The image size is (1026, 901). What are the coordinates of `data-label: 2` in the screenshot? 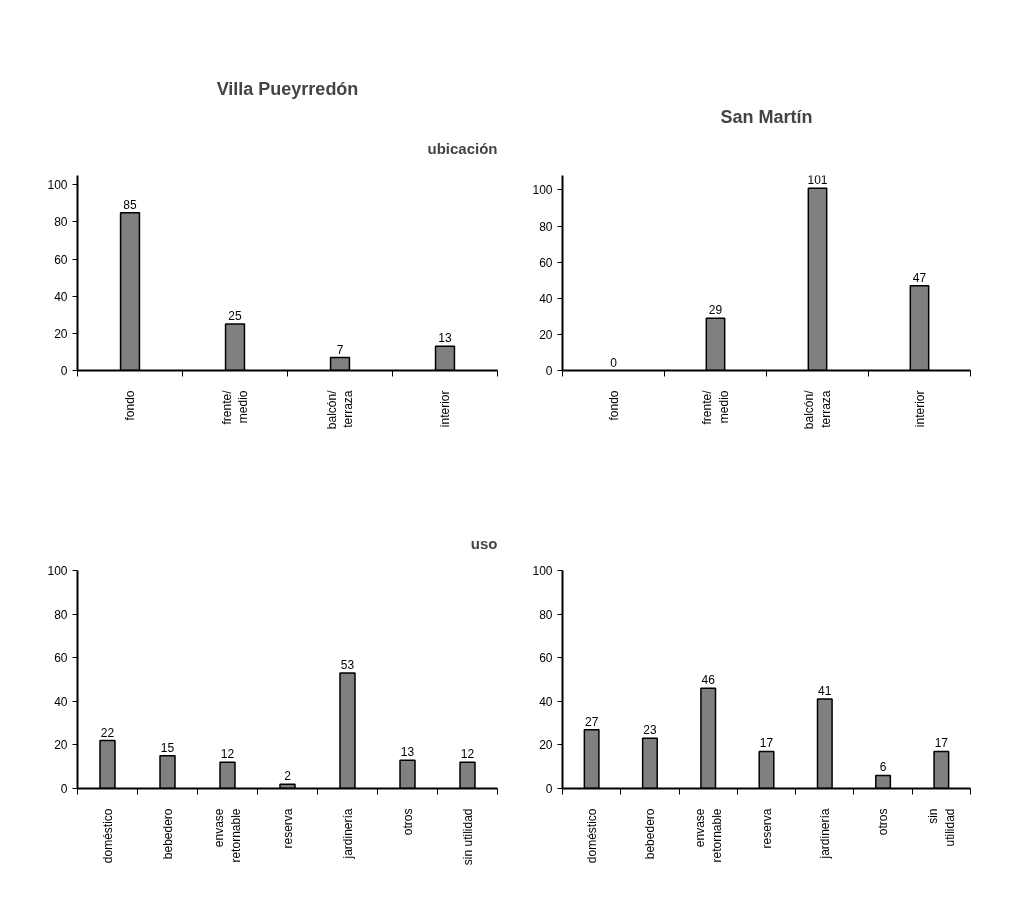 It's located at (288, 776).